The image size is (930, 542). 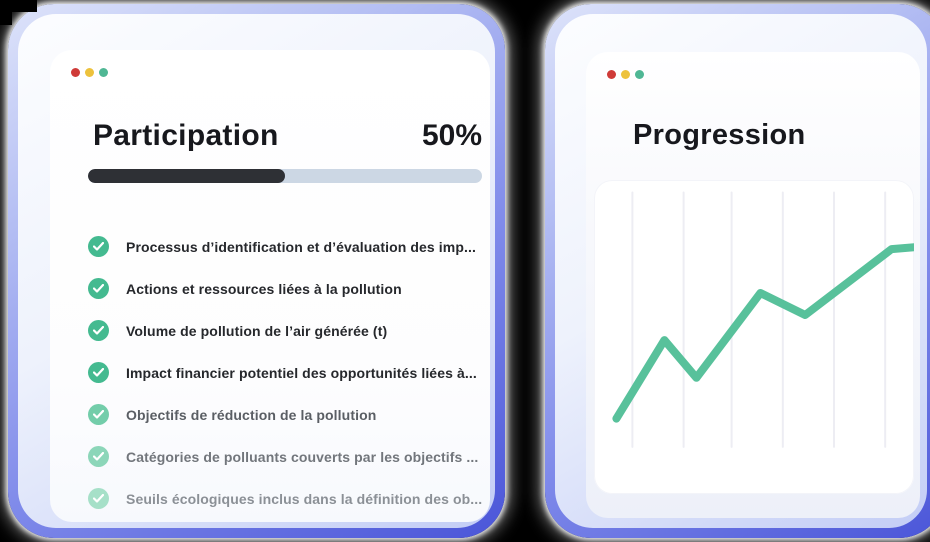 I want to click on participation-title: Participation, so click(x=186, y=135).